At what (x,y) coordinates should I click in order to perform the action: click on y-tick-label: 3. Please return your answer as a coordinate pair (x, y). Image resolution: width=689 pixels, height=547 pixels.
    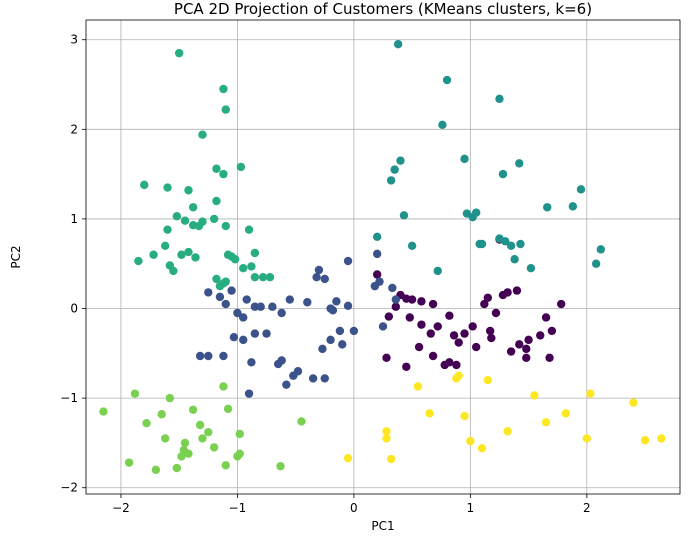
    Looking at the image, I should click on (74, 40).